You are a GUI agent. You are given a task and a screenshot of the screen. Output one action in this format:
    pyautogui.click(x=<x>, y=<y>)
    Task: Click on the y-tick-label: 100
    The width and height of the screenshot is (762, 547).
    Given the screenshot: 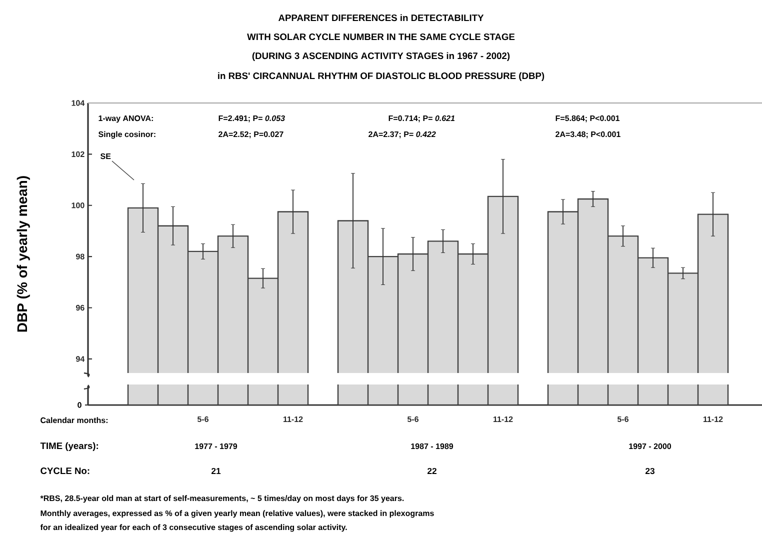 What is the action you would take?
    pyautogui.click(x=78, y=205)
    